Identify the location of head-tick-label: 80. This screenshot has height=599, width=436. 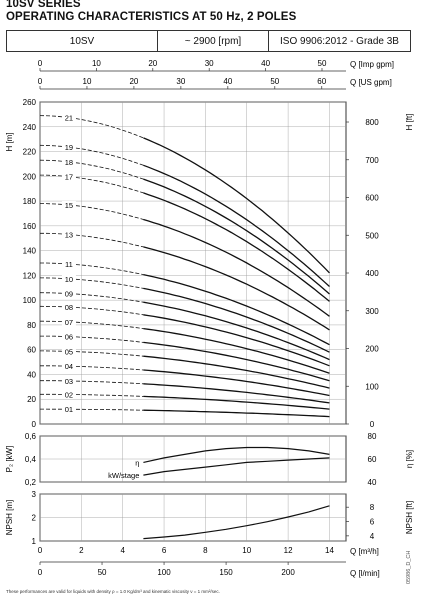
(31, 325).